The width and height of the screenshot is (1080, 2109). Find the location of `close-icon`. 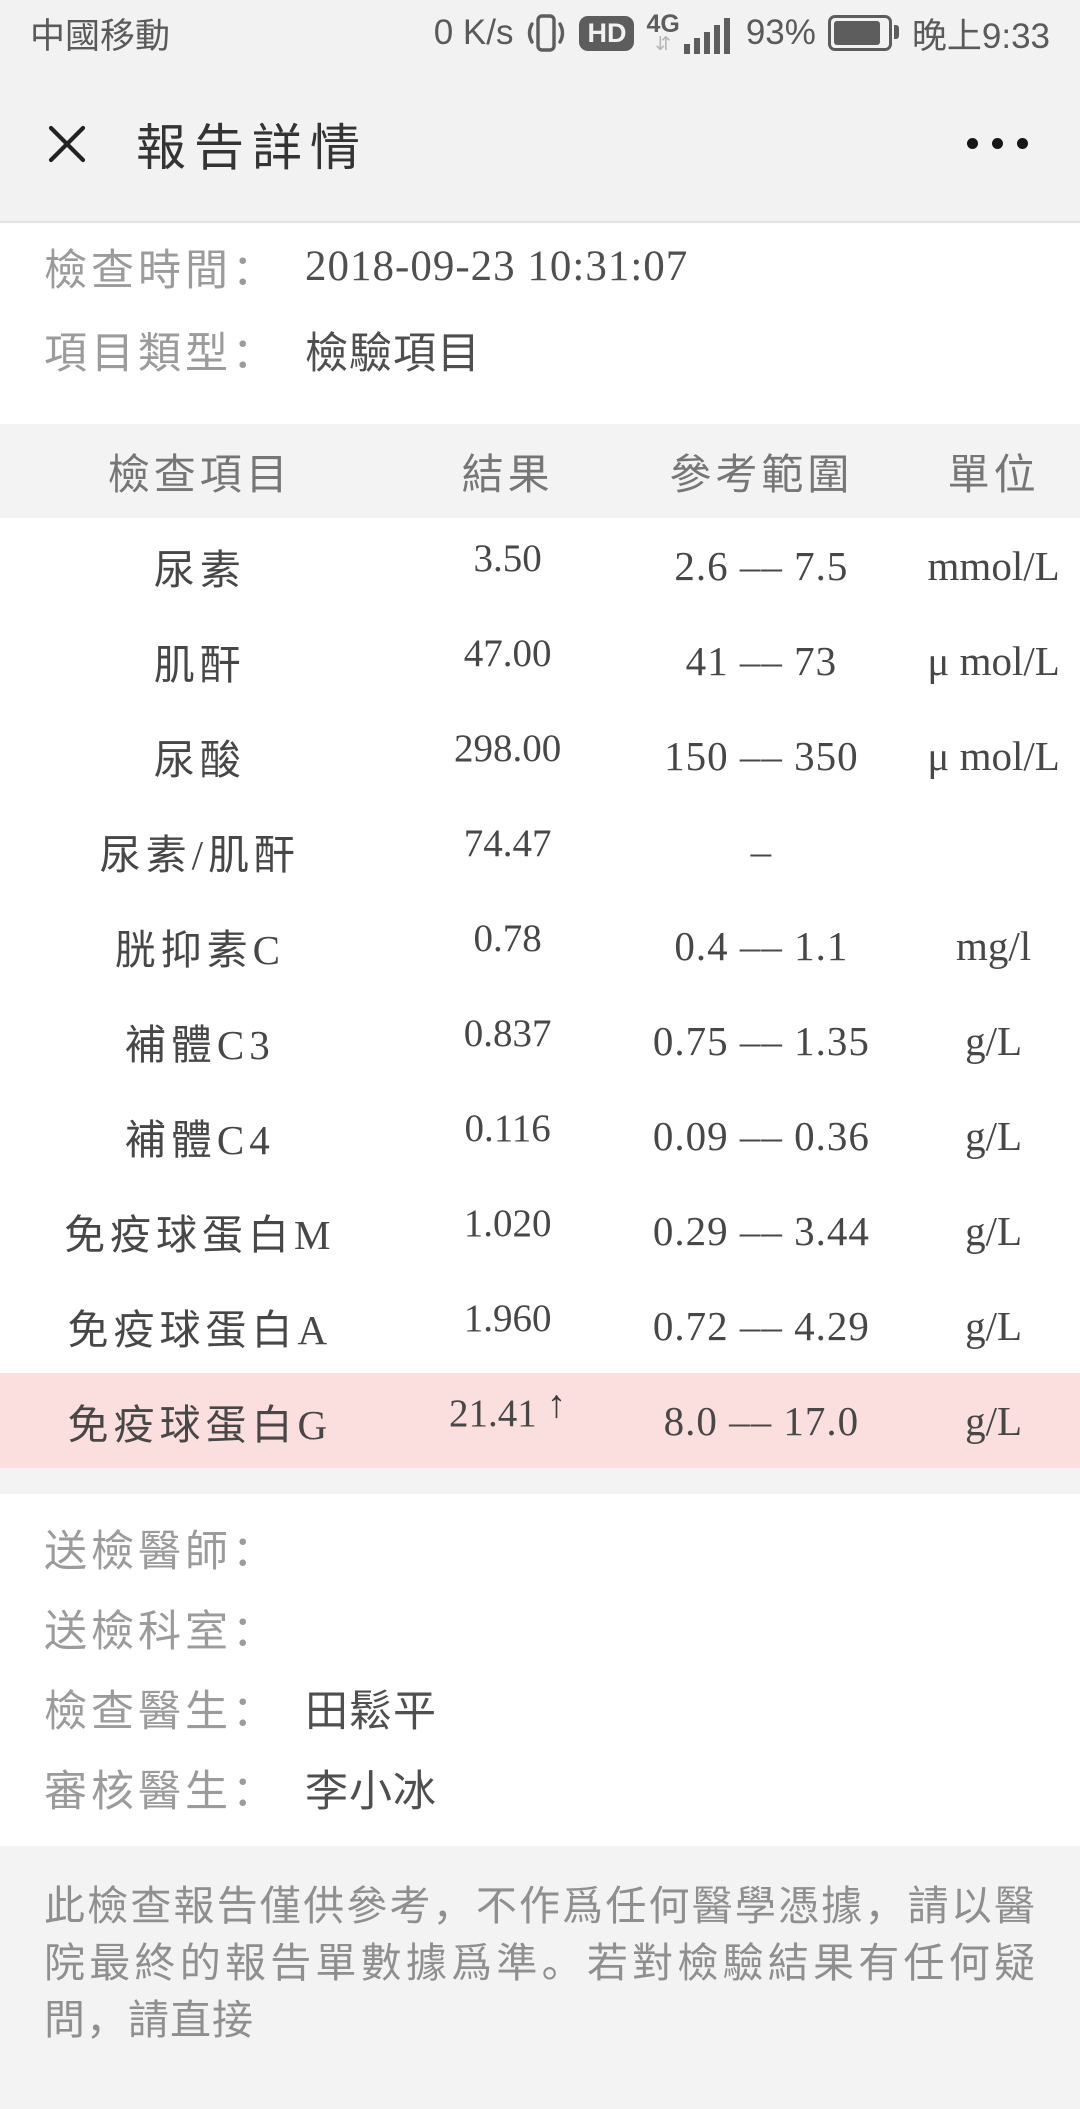

close-icon is located at coordinates (67, 144).